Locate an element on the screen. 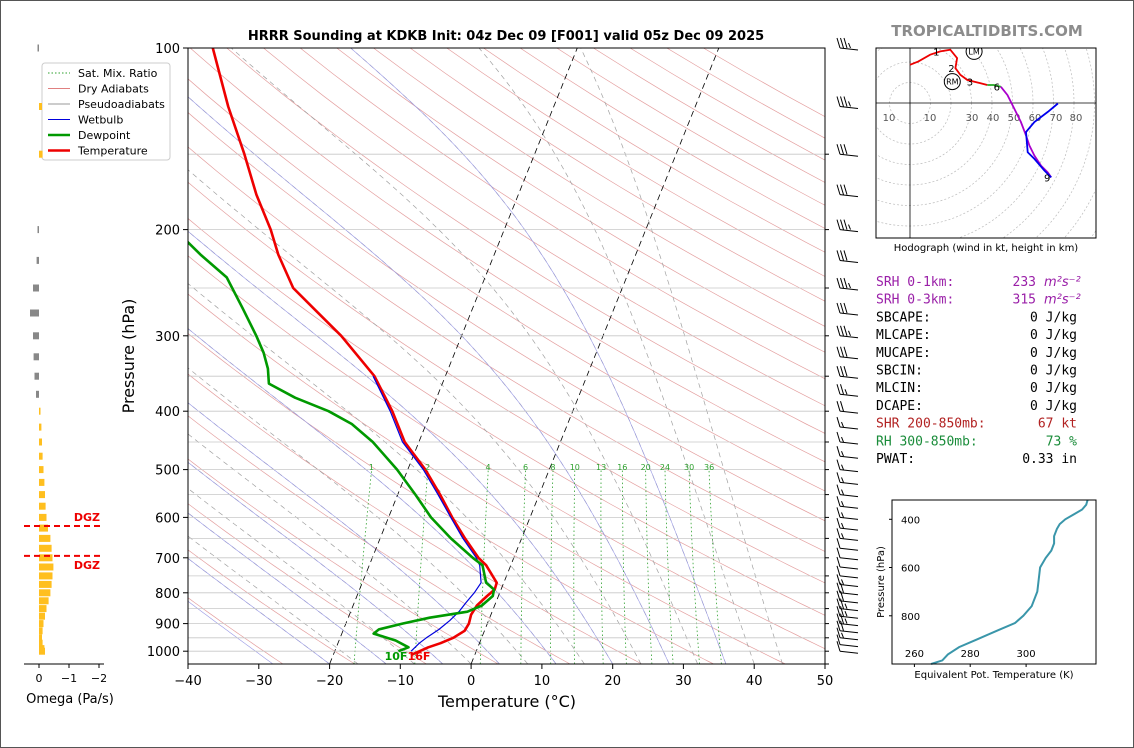 This screenshot has height=748, width=1134. y-tick-label: 800 is located at coordinates (167, 594).